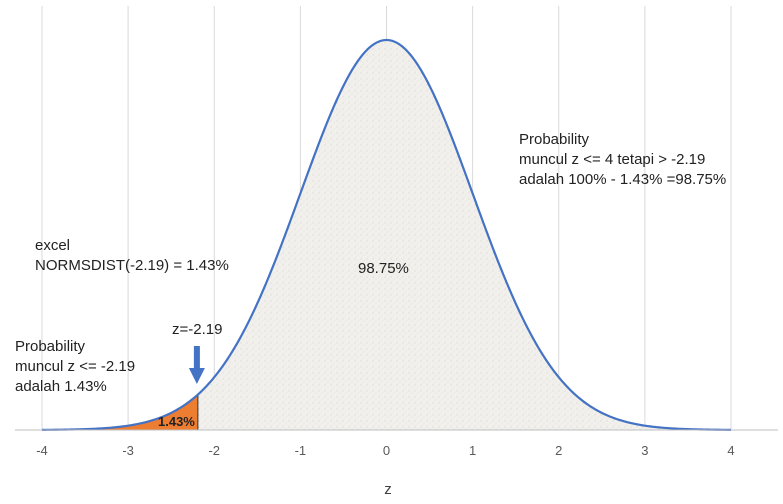 This screenshot has height=504, width=783. I want to click on arrow-shaft, so click(196, 358).